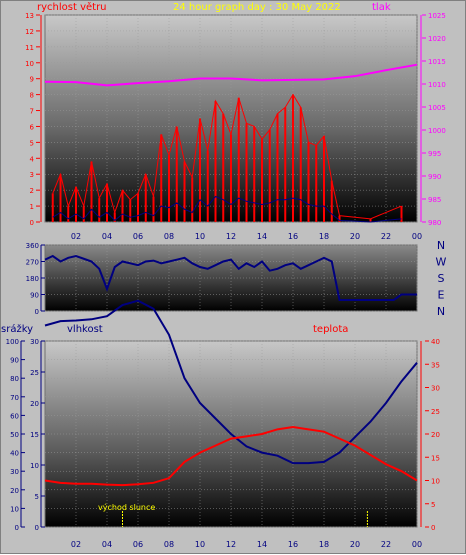 Image resolution: width=466 pixels, height=555 pixels. I want to click on rain-axis-tick-label: 0, so click(17, 528).